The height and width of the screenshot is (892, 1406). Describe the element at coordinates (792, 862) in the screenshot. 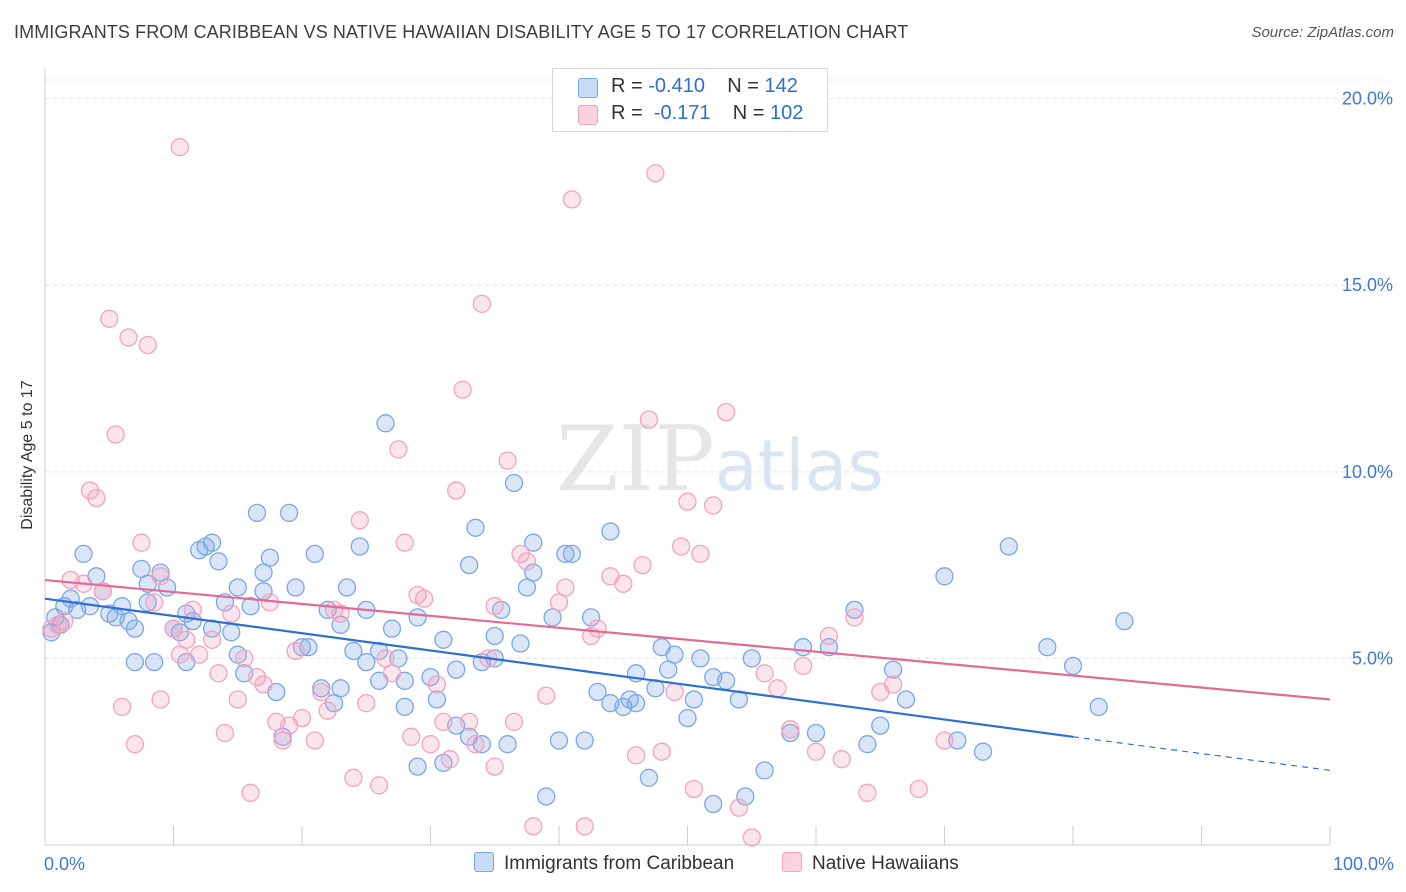

I see `bottom-legend-swatch-hawaiian` at that location.